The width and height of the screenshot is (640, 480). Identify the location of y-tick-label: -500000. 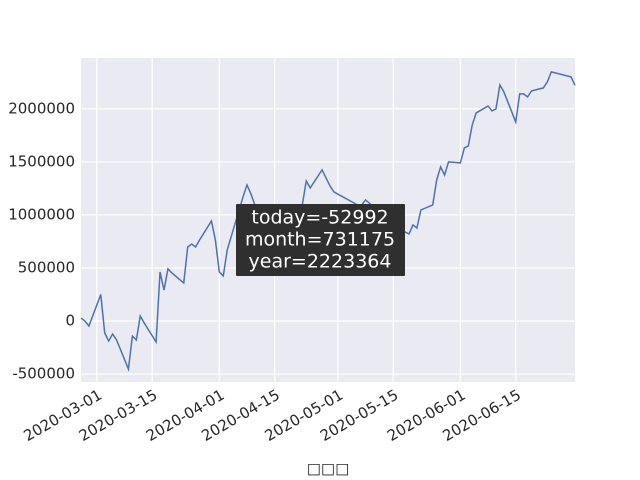
(43, 374).